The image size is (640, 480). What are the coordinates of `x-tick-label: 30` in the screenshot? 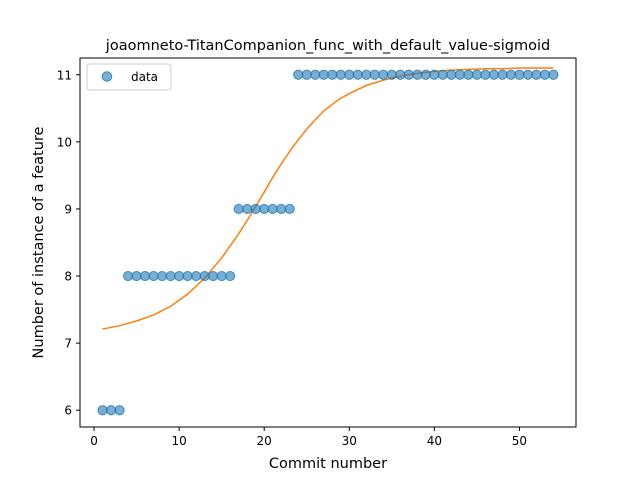 It's located at (349, 441).